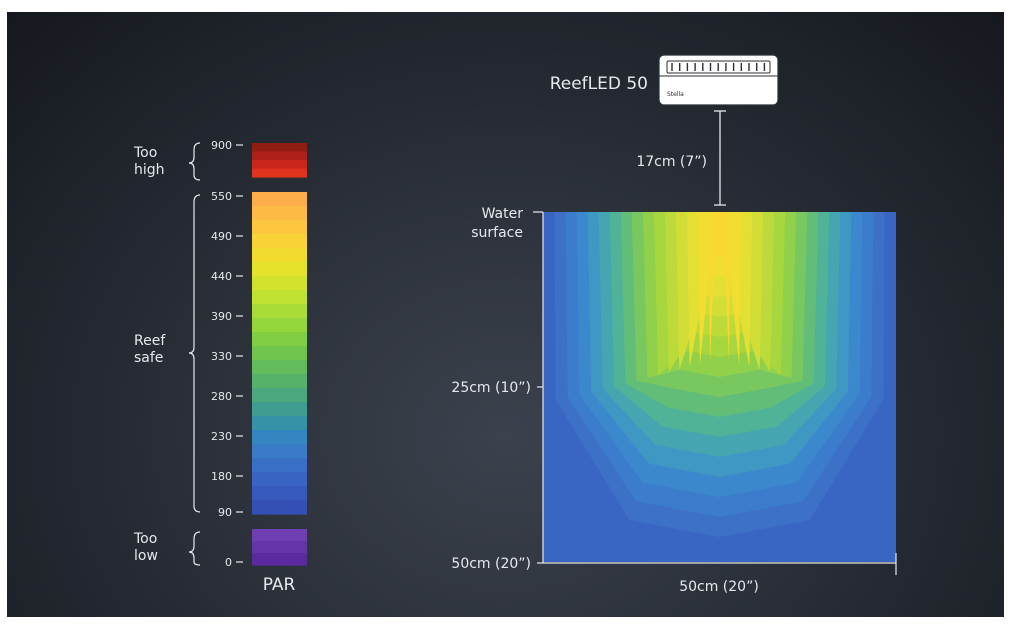 This screenshot has width=1011, height=628. I want to click on scale-reef-safe, so click(279, 353).